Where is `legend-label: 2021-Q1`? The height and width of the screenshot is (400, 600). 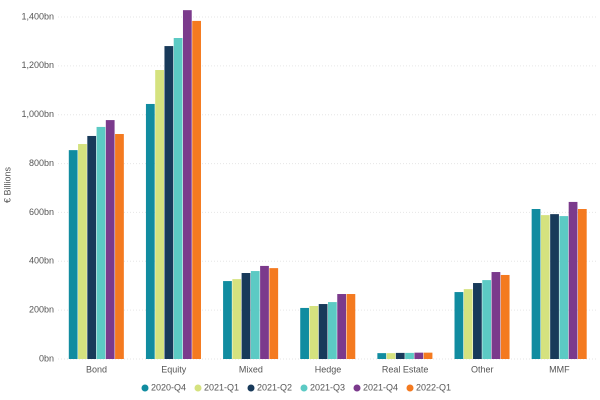 legend-label: 2021-Q1 is located at coordinates (221, 387).